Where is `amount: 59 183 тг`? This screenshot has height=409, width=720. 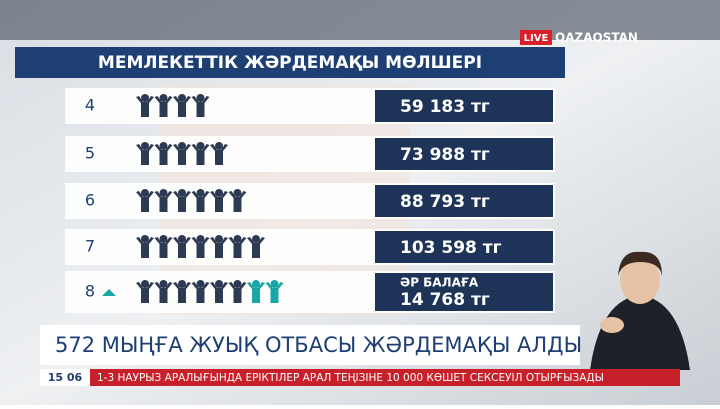
amount: 59 183 тг is located at coordinates (445, 107).